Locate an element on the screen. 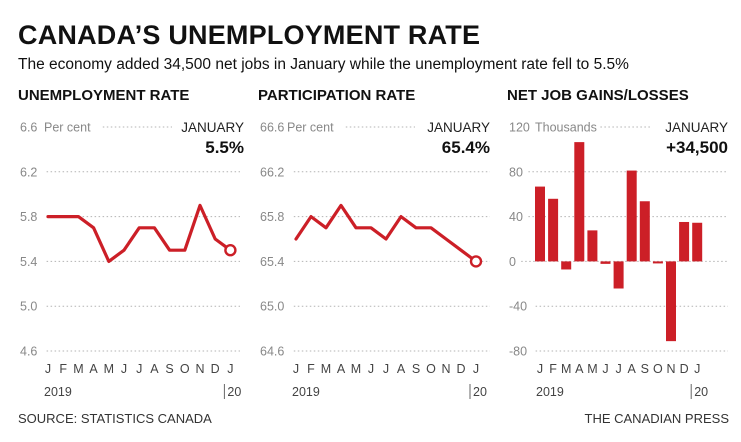 This screenshot has width=741, height=442. unemployment-ytick-label: 5.4 is located at coordinates (28, 262).